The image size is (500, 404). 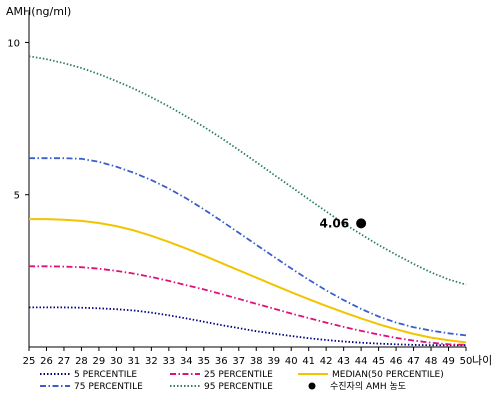 I want to click on x-tick-label: 40, so click(x=291, y=361).